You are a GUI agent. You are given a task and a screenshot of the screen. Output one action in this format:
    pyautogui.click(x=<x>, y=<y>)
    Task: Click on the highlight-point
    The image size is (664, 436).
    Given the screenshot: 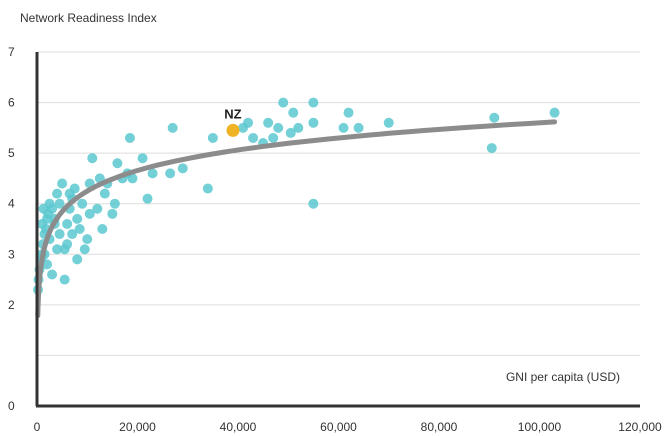 What is the action you would take?
    pyautogui.click(x=233, y=130)
    